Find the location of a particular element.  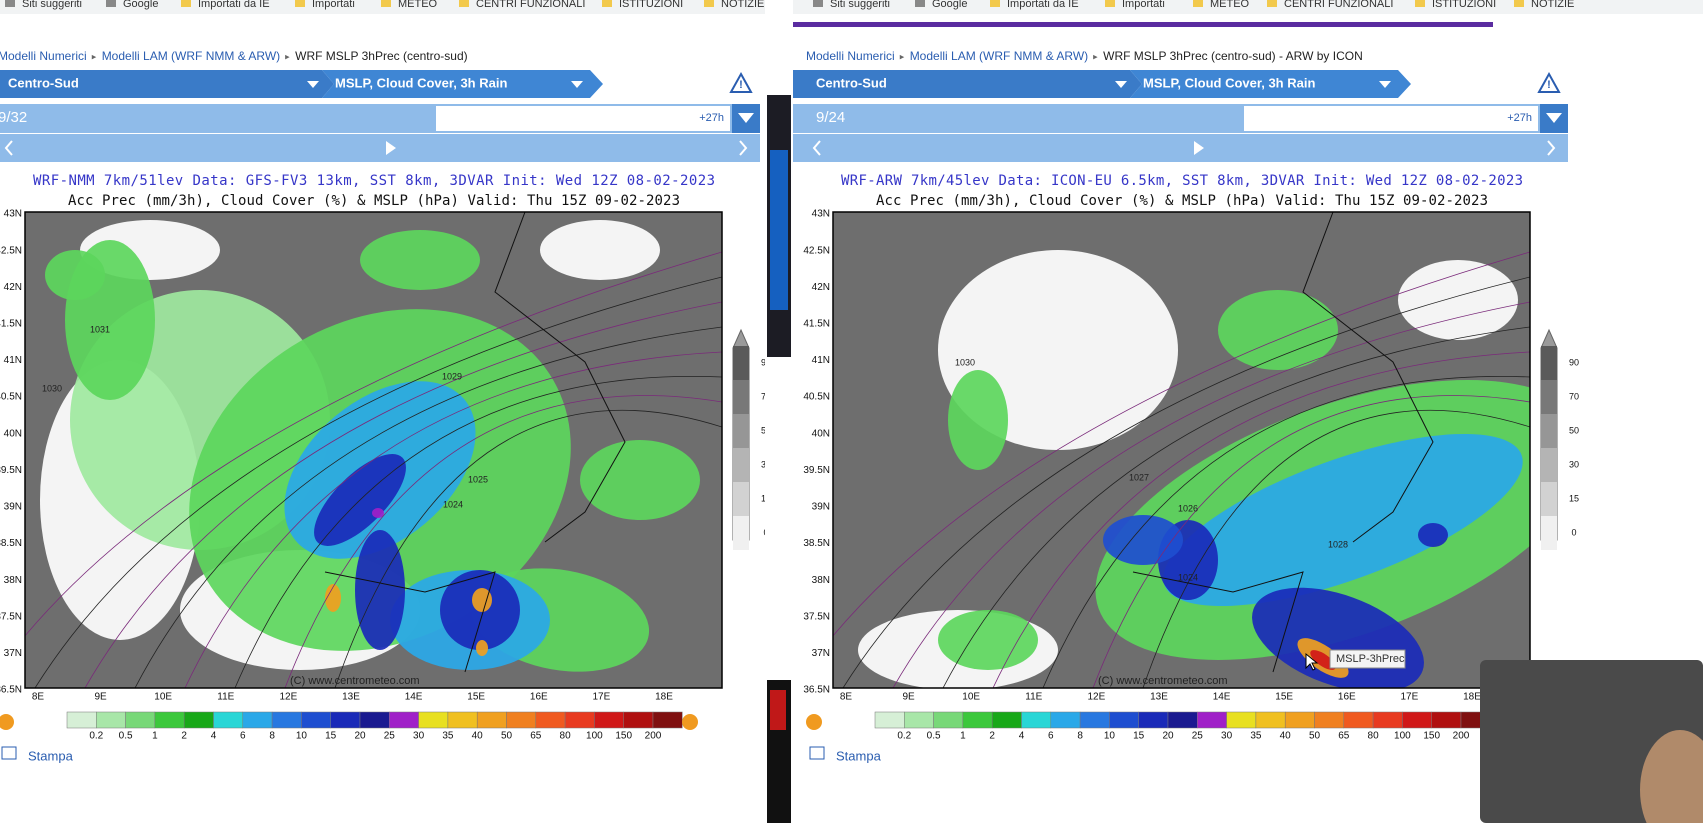

latitude-label: 41.5N is located at coordinates (11, 323).